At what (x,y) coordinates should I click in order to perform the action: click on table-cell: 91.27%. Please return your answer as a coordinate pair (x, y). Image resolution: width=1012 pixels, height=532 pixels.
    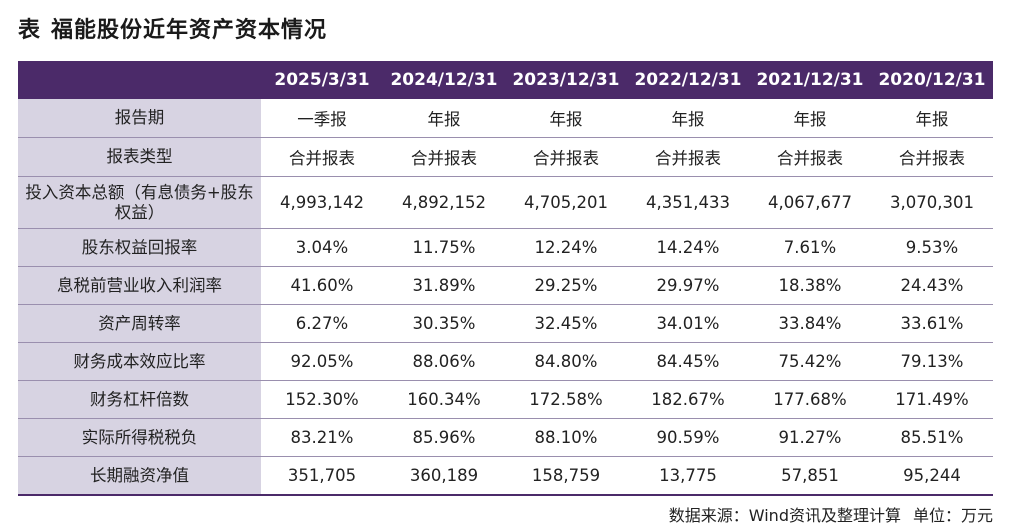
    Looking at the image, I should click on (810, 437).